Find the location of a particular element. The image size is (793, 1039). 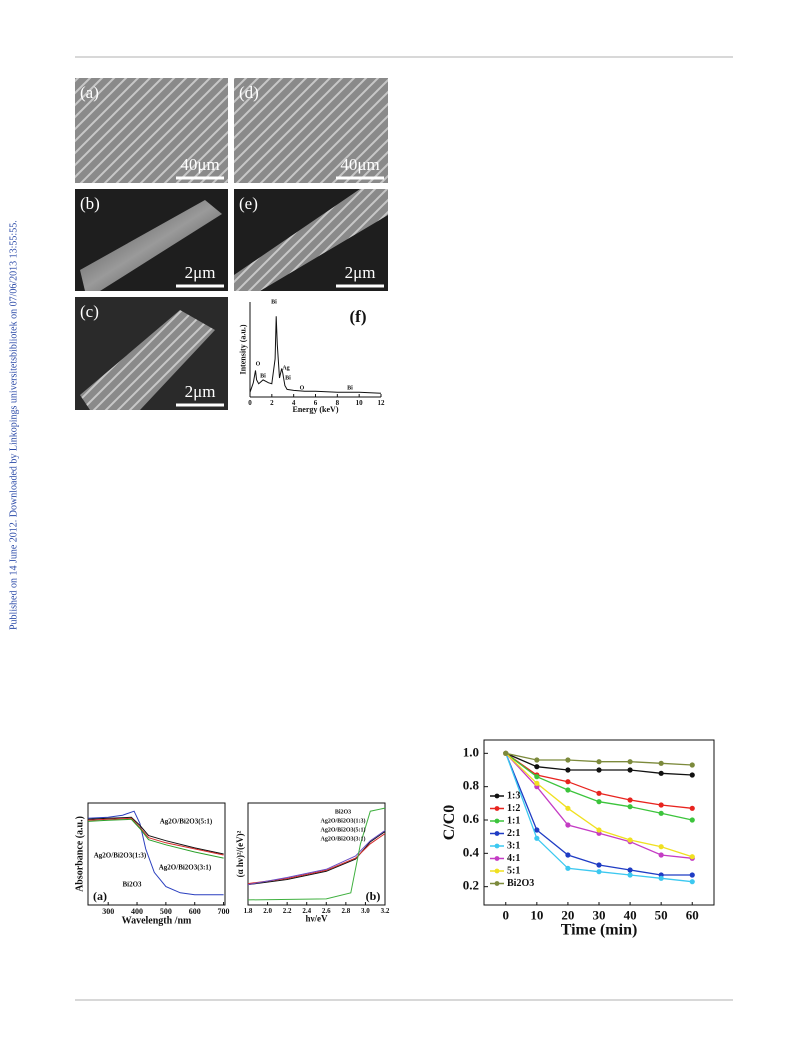

x-tick-label: 700 is located at coordinates (224, 911).